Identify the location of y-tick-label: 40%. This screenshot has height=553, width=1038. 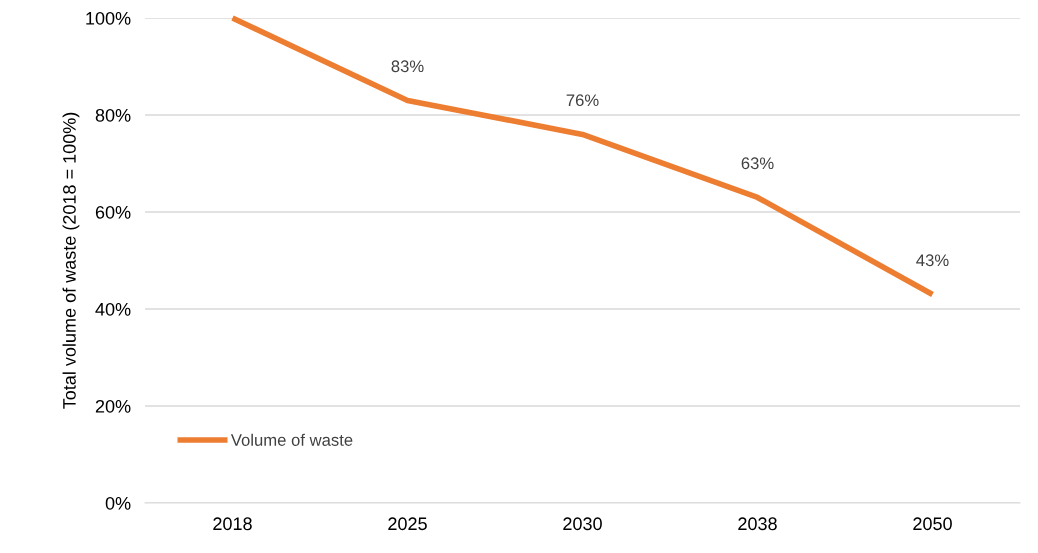
(113, 309).